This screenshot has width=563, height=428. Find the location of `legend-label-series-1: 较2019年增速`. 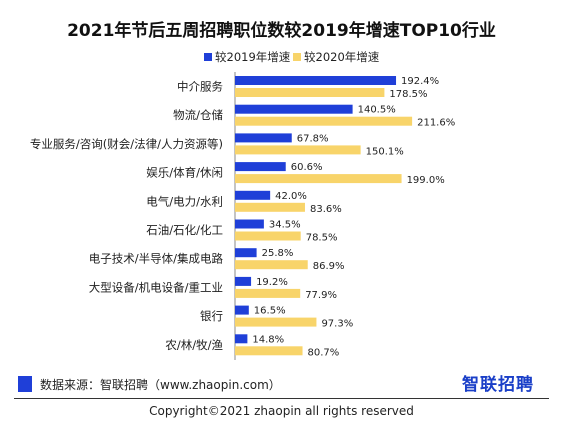

legend-label-series-1: 较2019年增速 is located at coordinates (253, 57).